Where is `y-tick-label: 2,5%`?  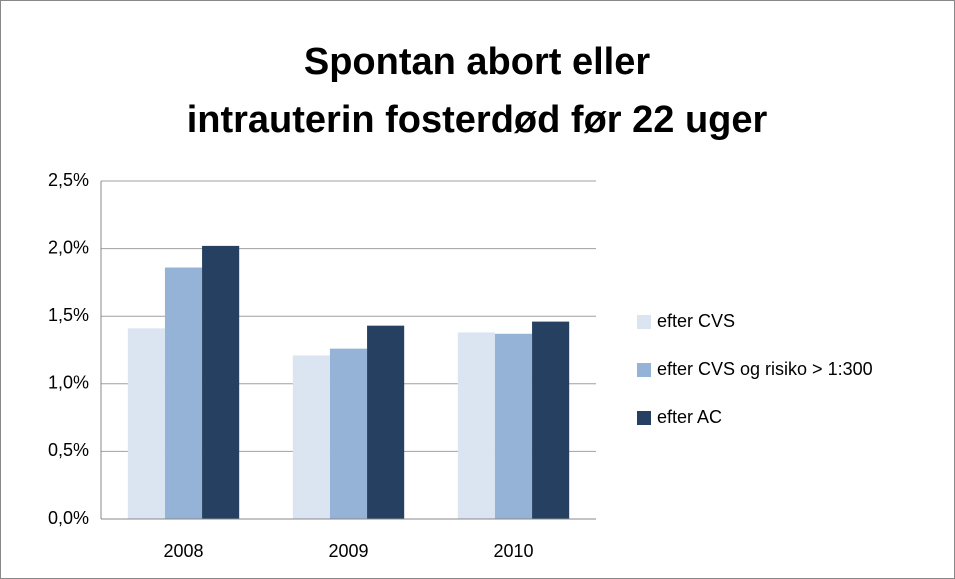 y-tick-label: 2,5% is located at coordinates (68, 180).